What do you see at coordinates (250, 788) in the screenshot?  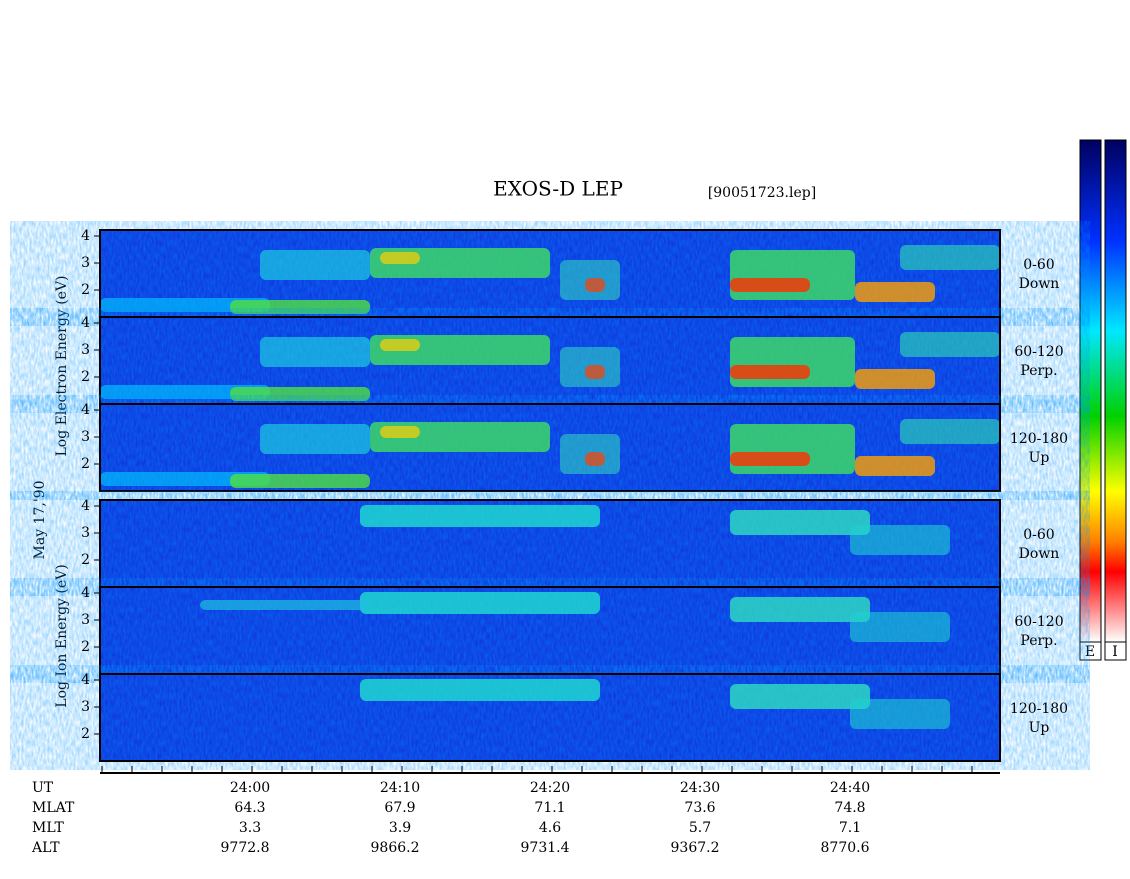 I see `orbit-value: 24:00` at bounding box center [250, 788].